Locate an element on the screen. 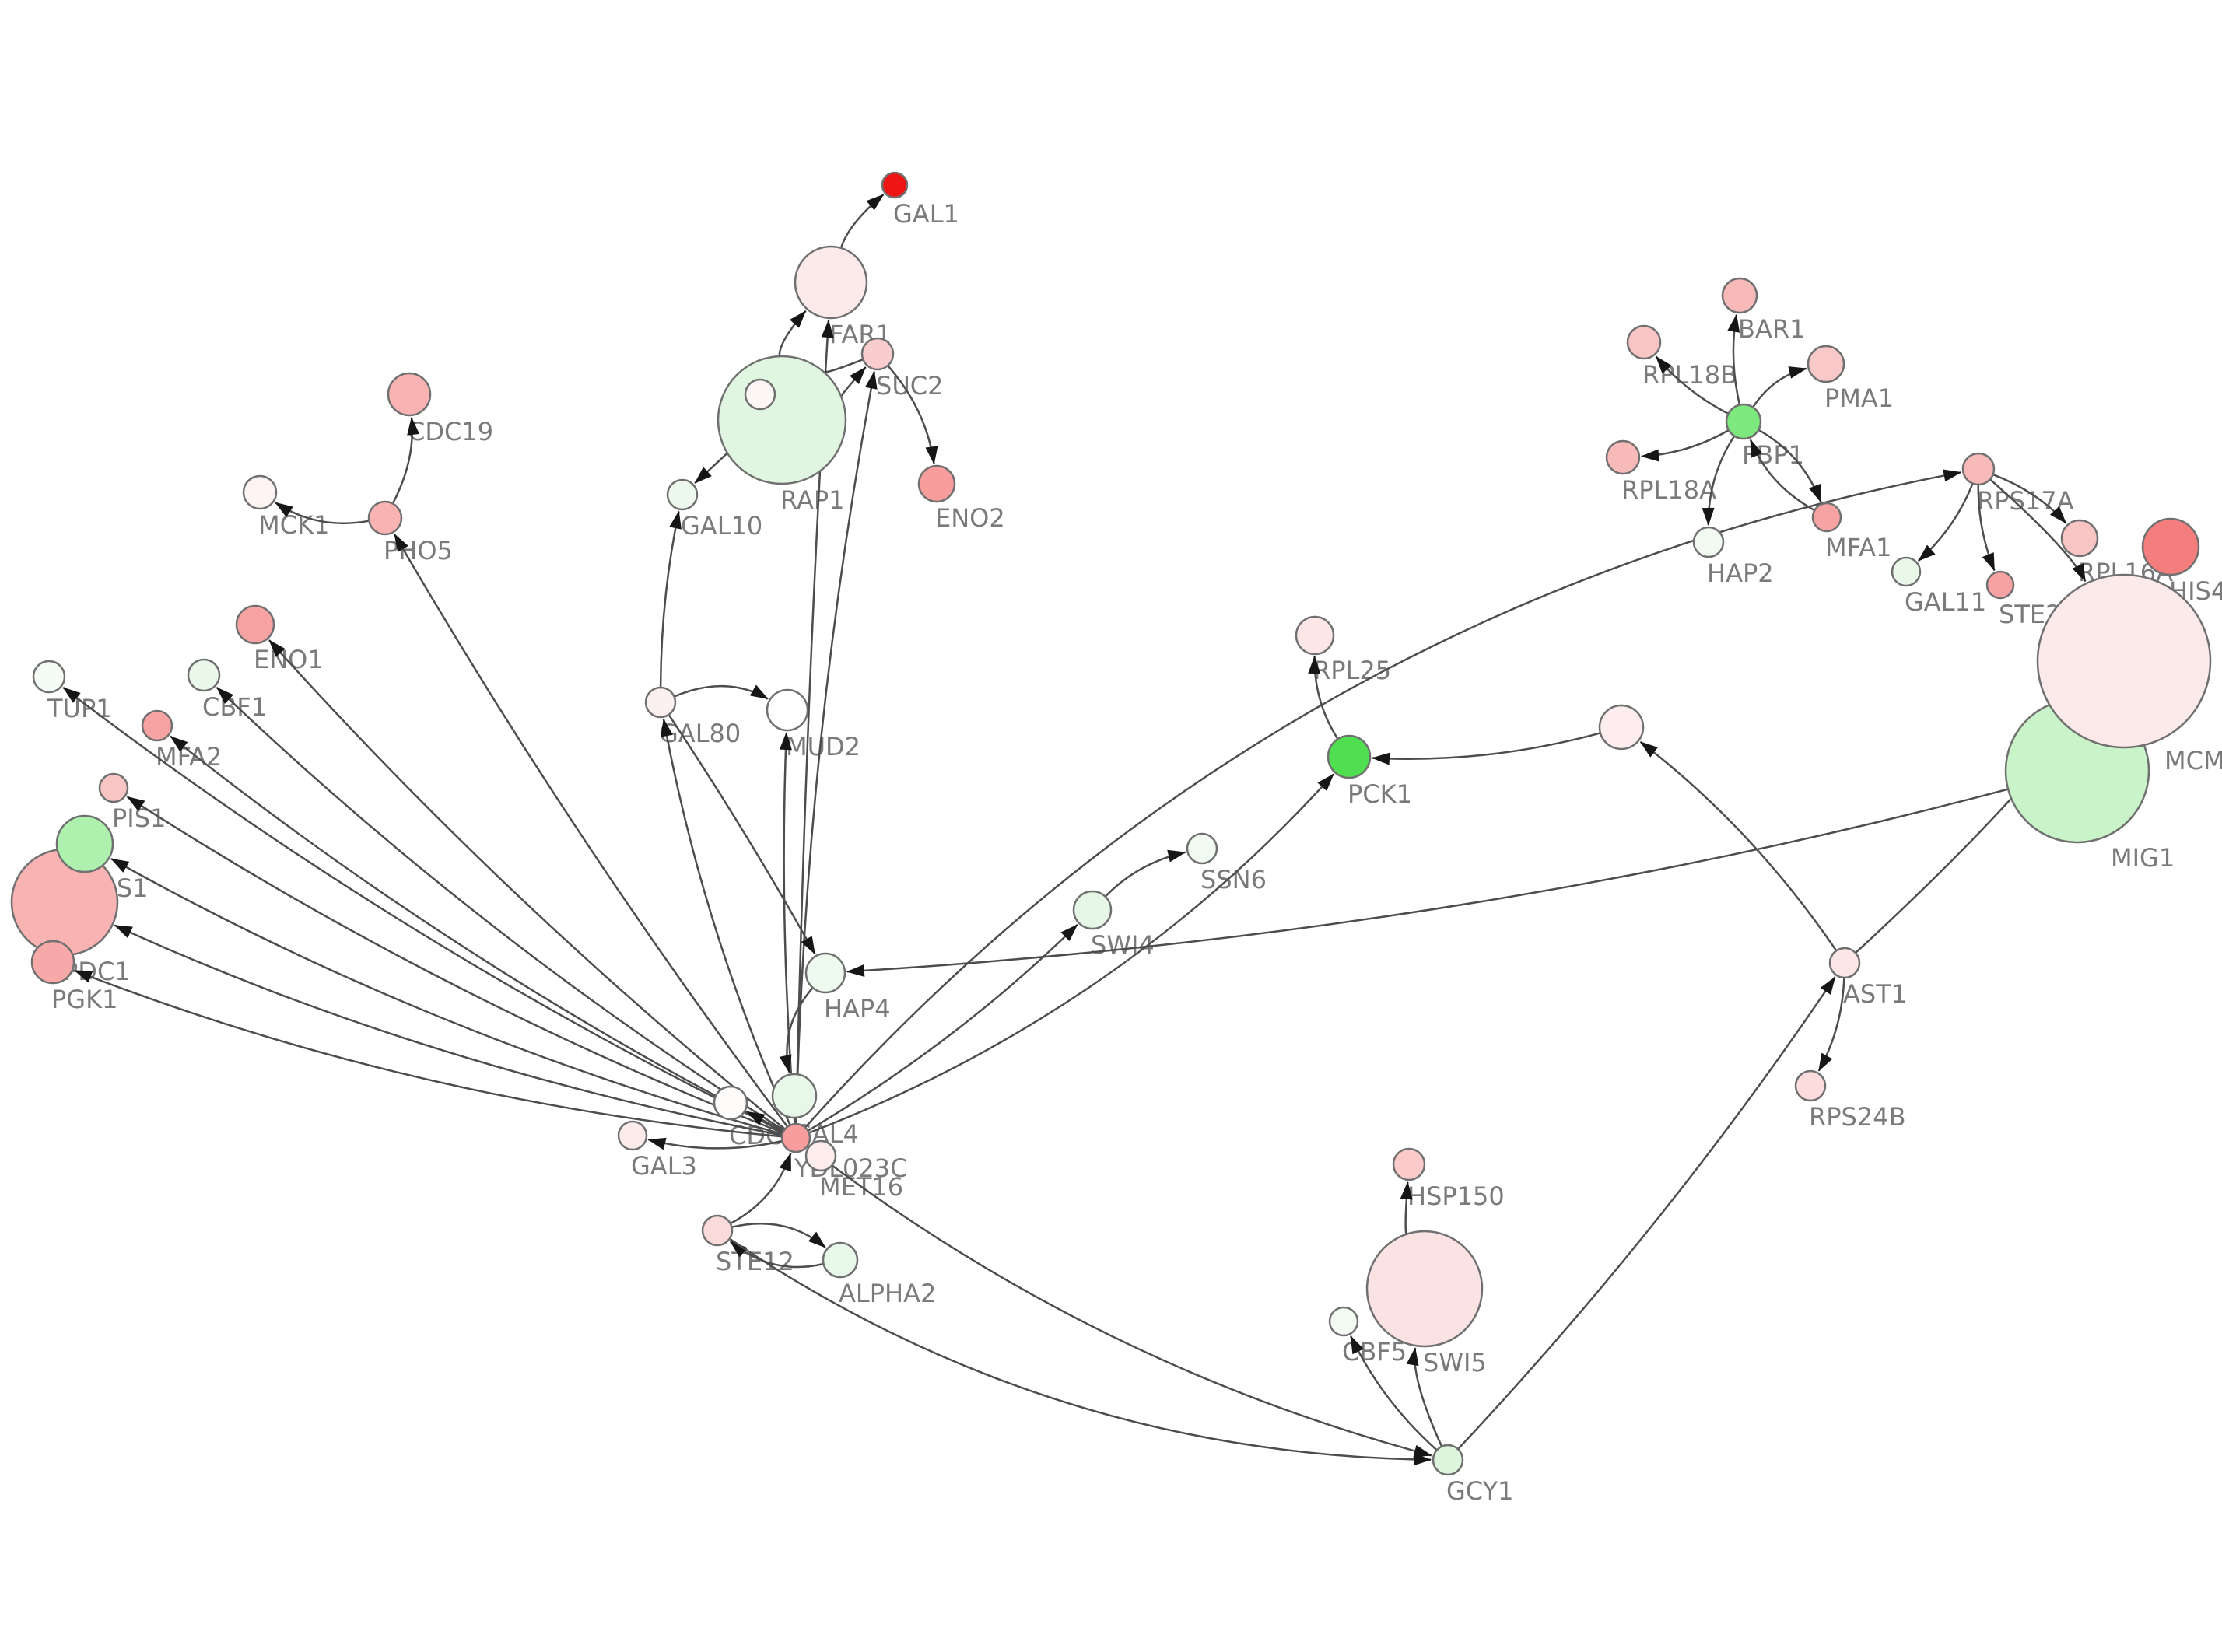 Image resolution: width=2222 pixels, height=1652 pixels. node-FBP1 is located at coordinates (1743, 421).